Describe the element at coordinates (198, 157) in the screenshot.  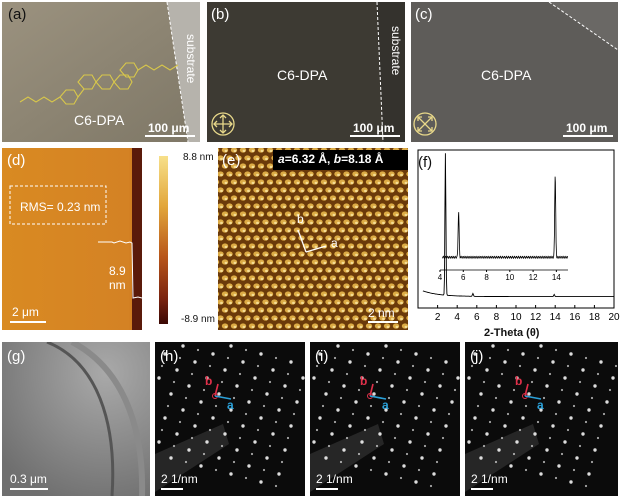
I see `colorbar-max: 8.8 nm` at that location.